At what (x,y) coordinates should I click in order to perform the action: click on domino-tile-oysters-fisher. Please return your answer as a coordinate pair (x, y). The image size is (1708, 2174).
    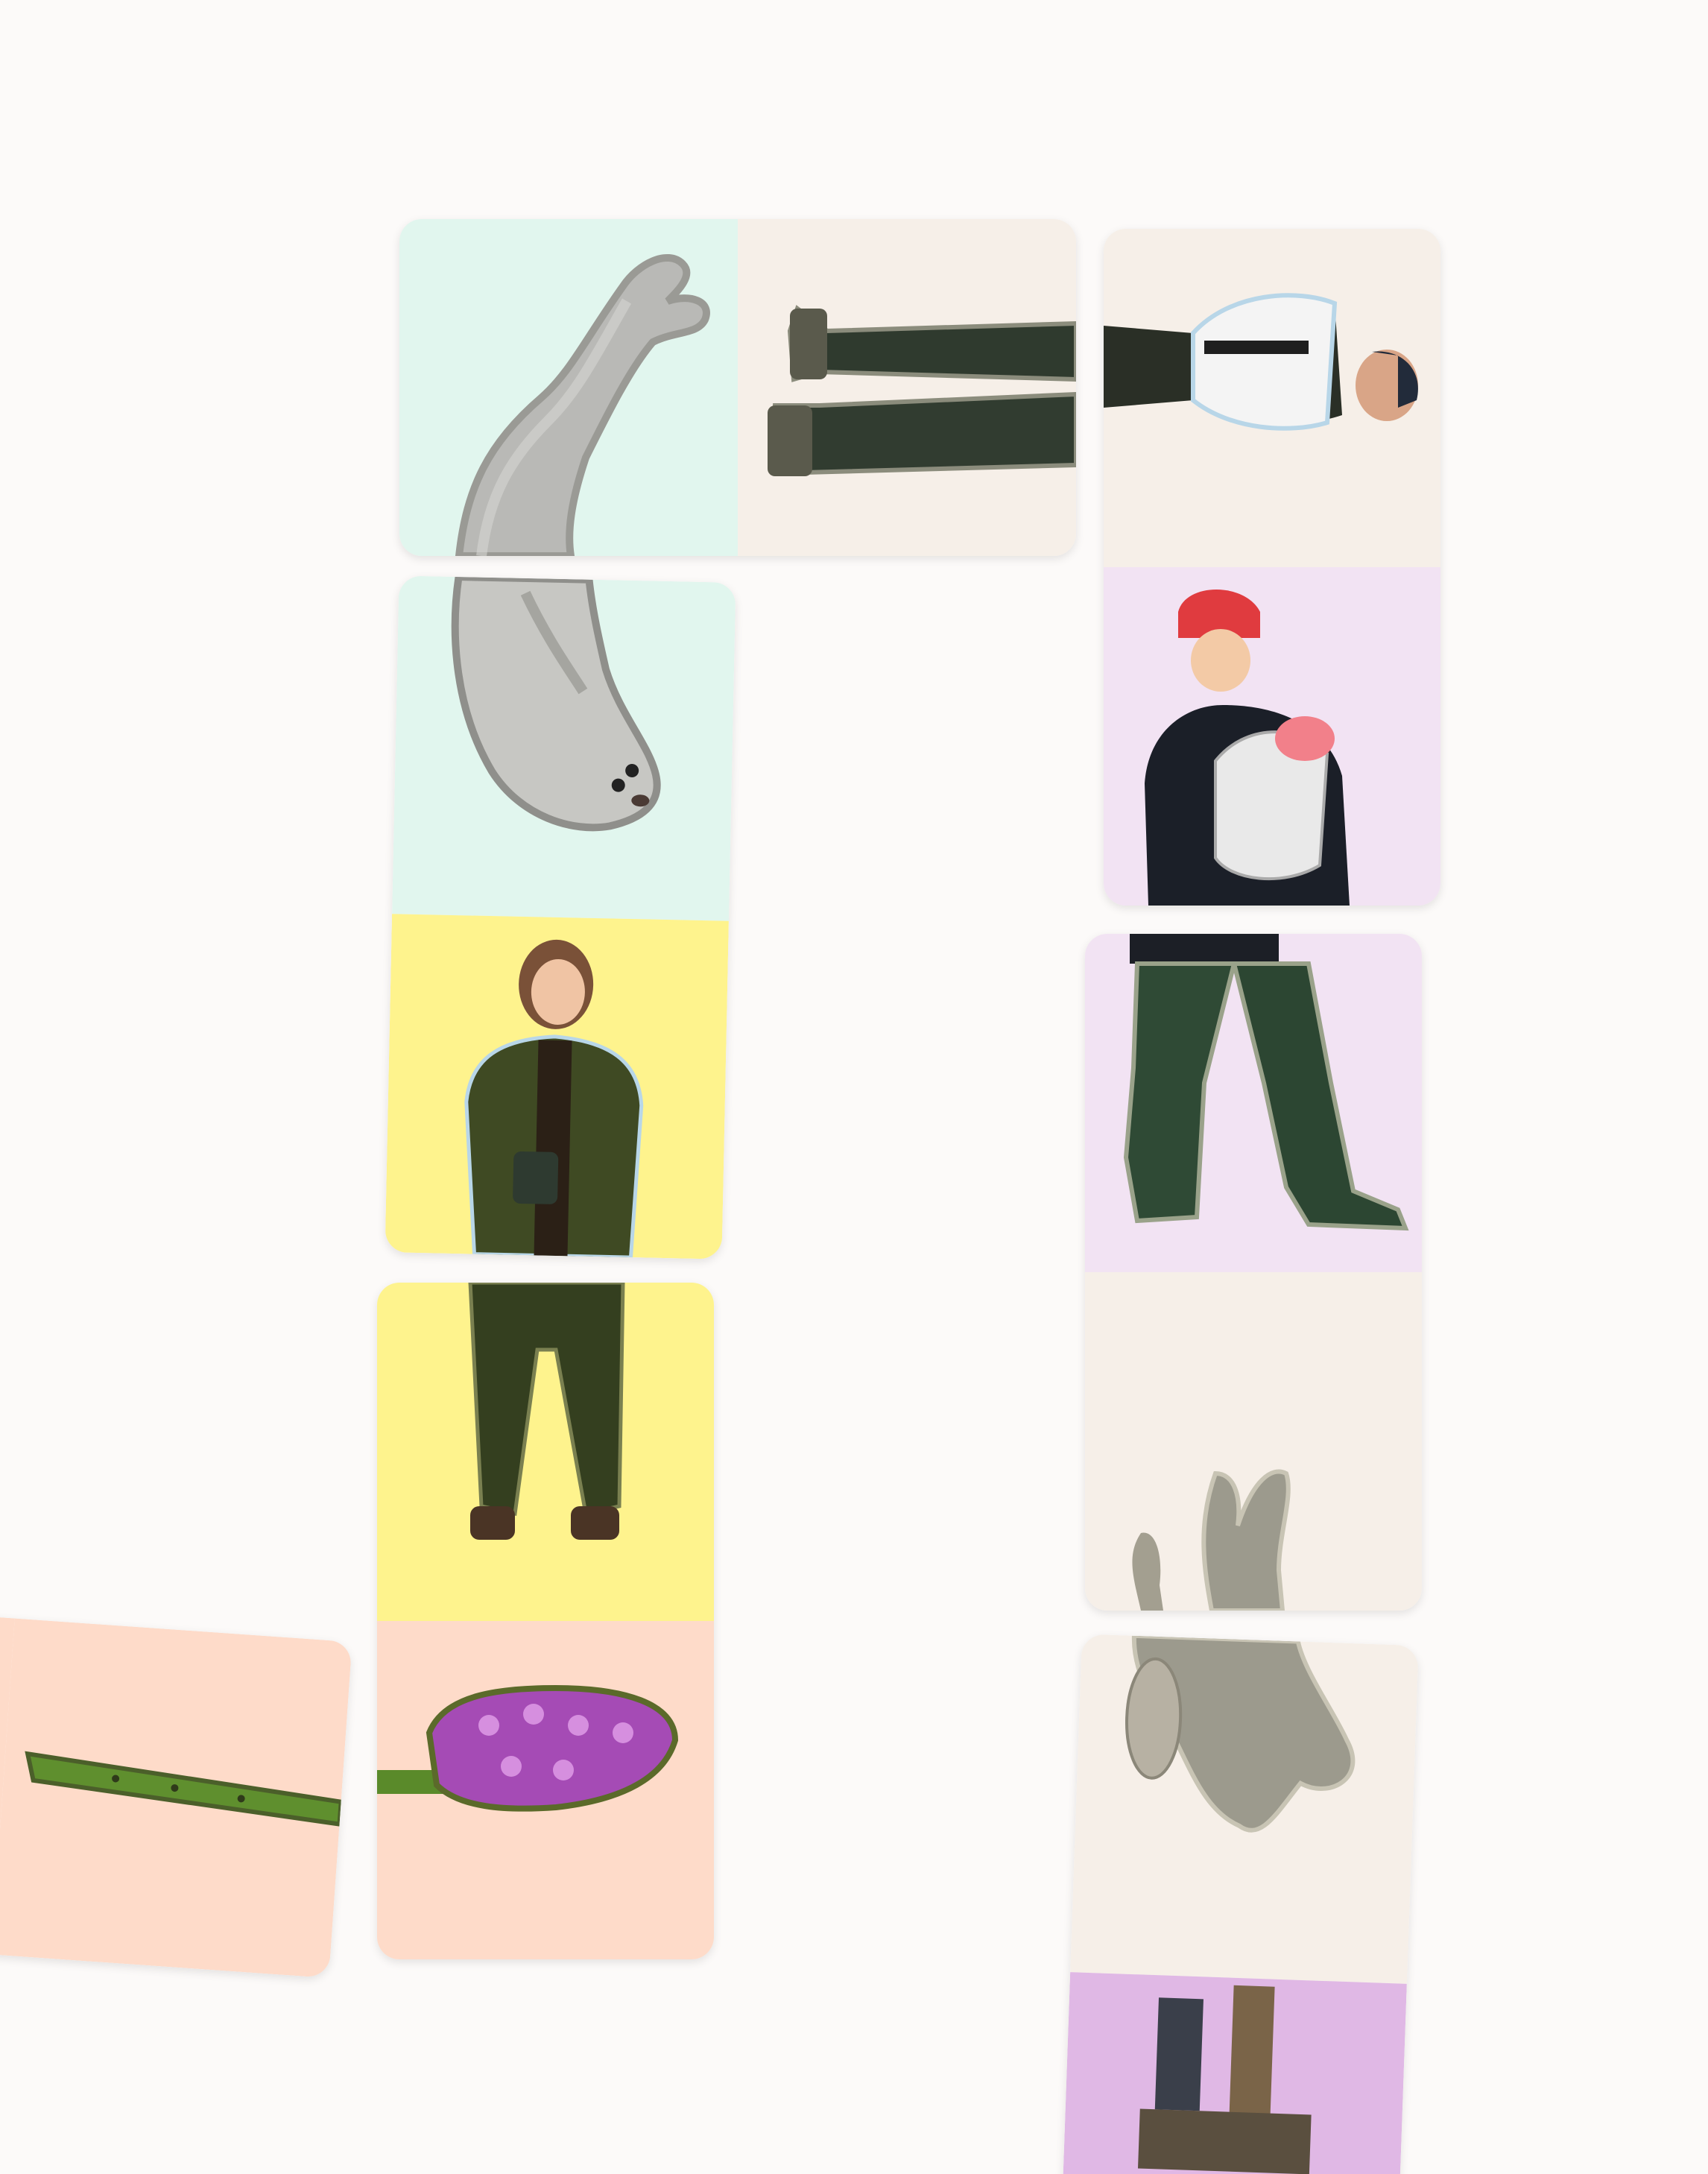
    Looking at the image, I should click on (1238, 1904).